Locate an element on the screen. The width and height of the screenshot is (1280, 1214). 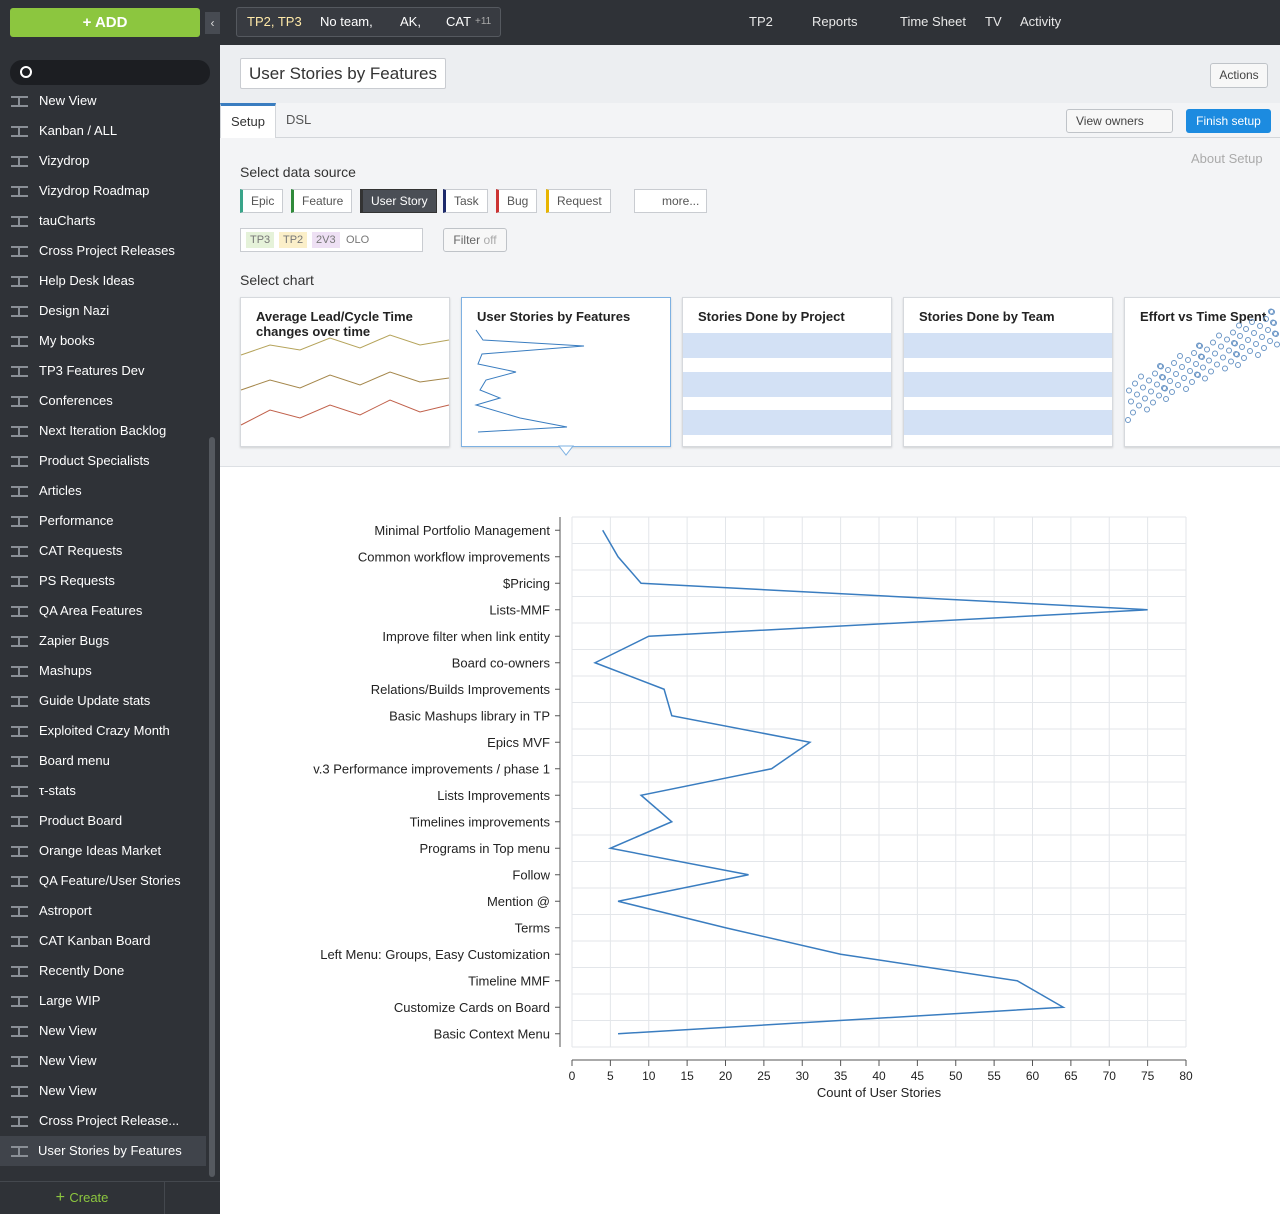
y-tick-label: Basic Mashups library in TP is located at coordinates (469, 715).